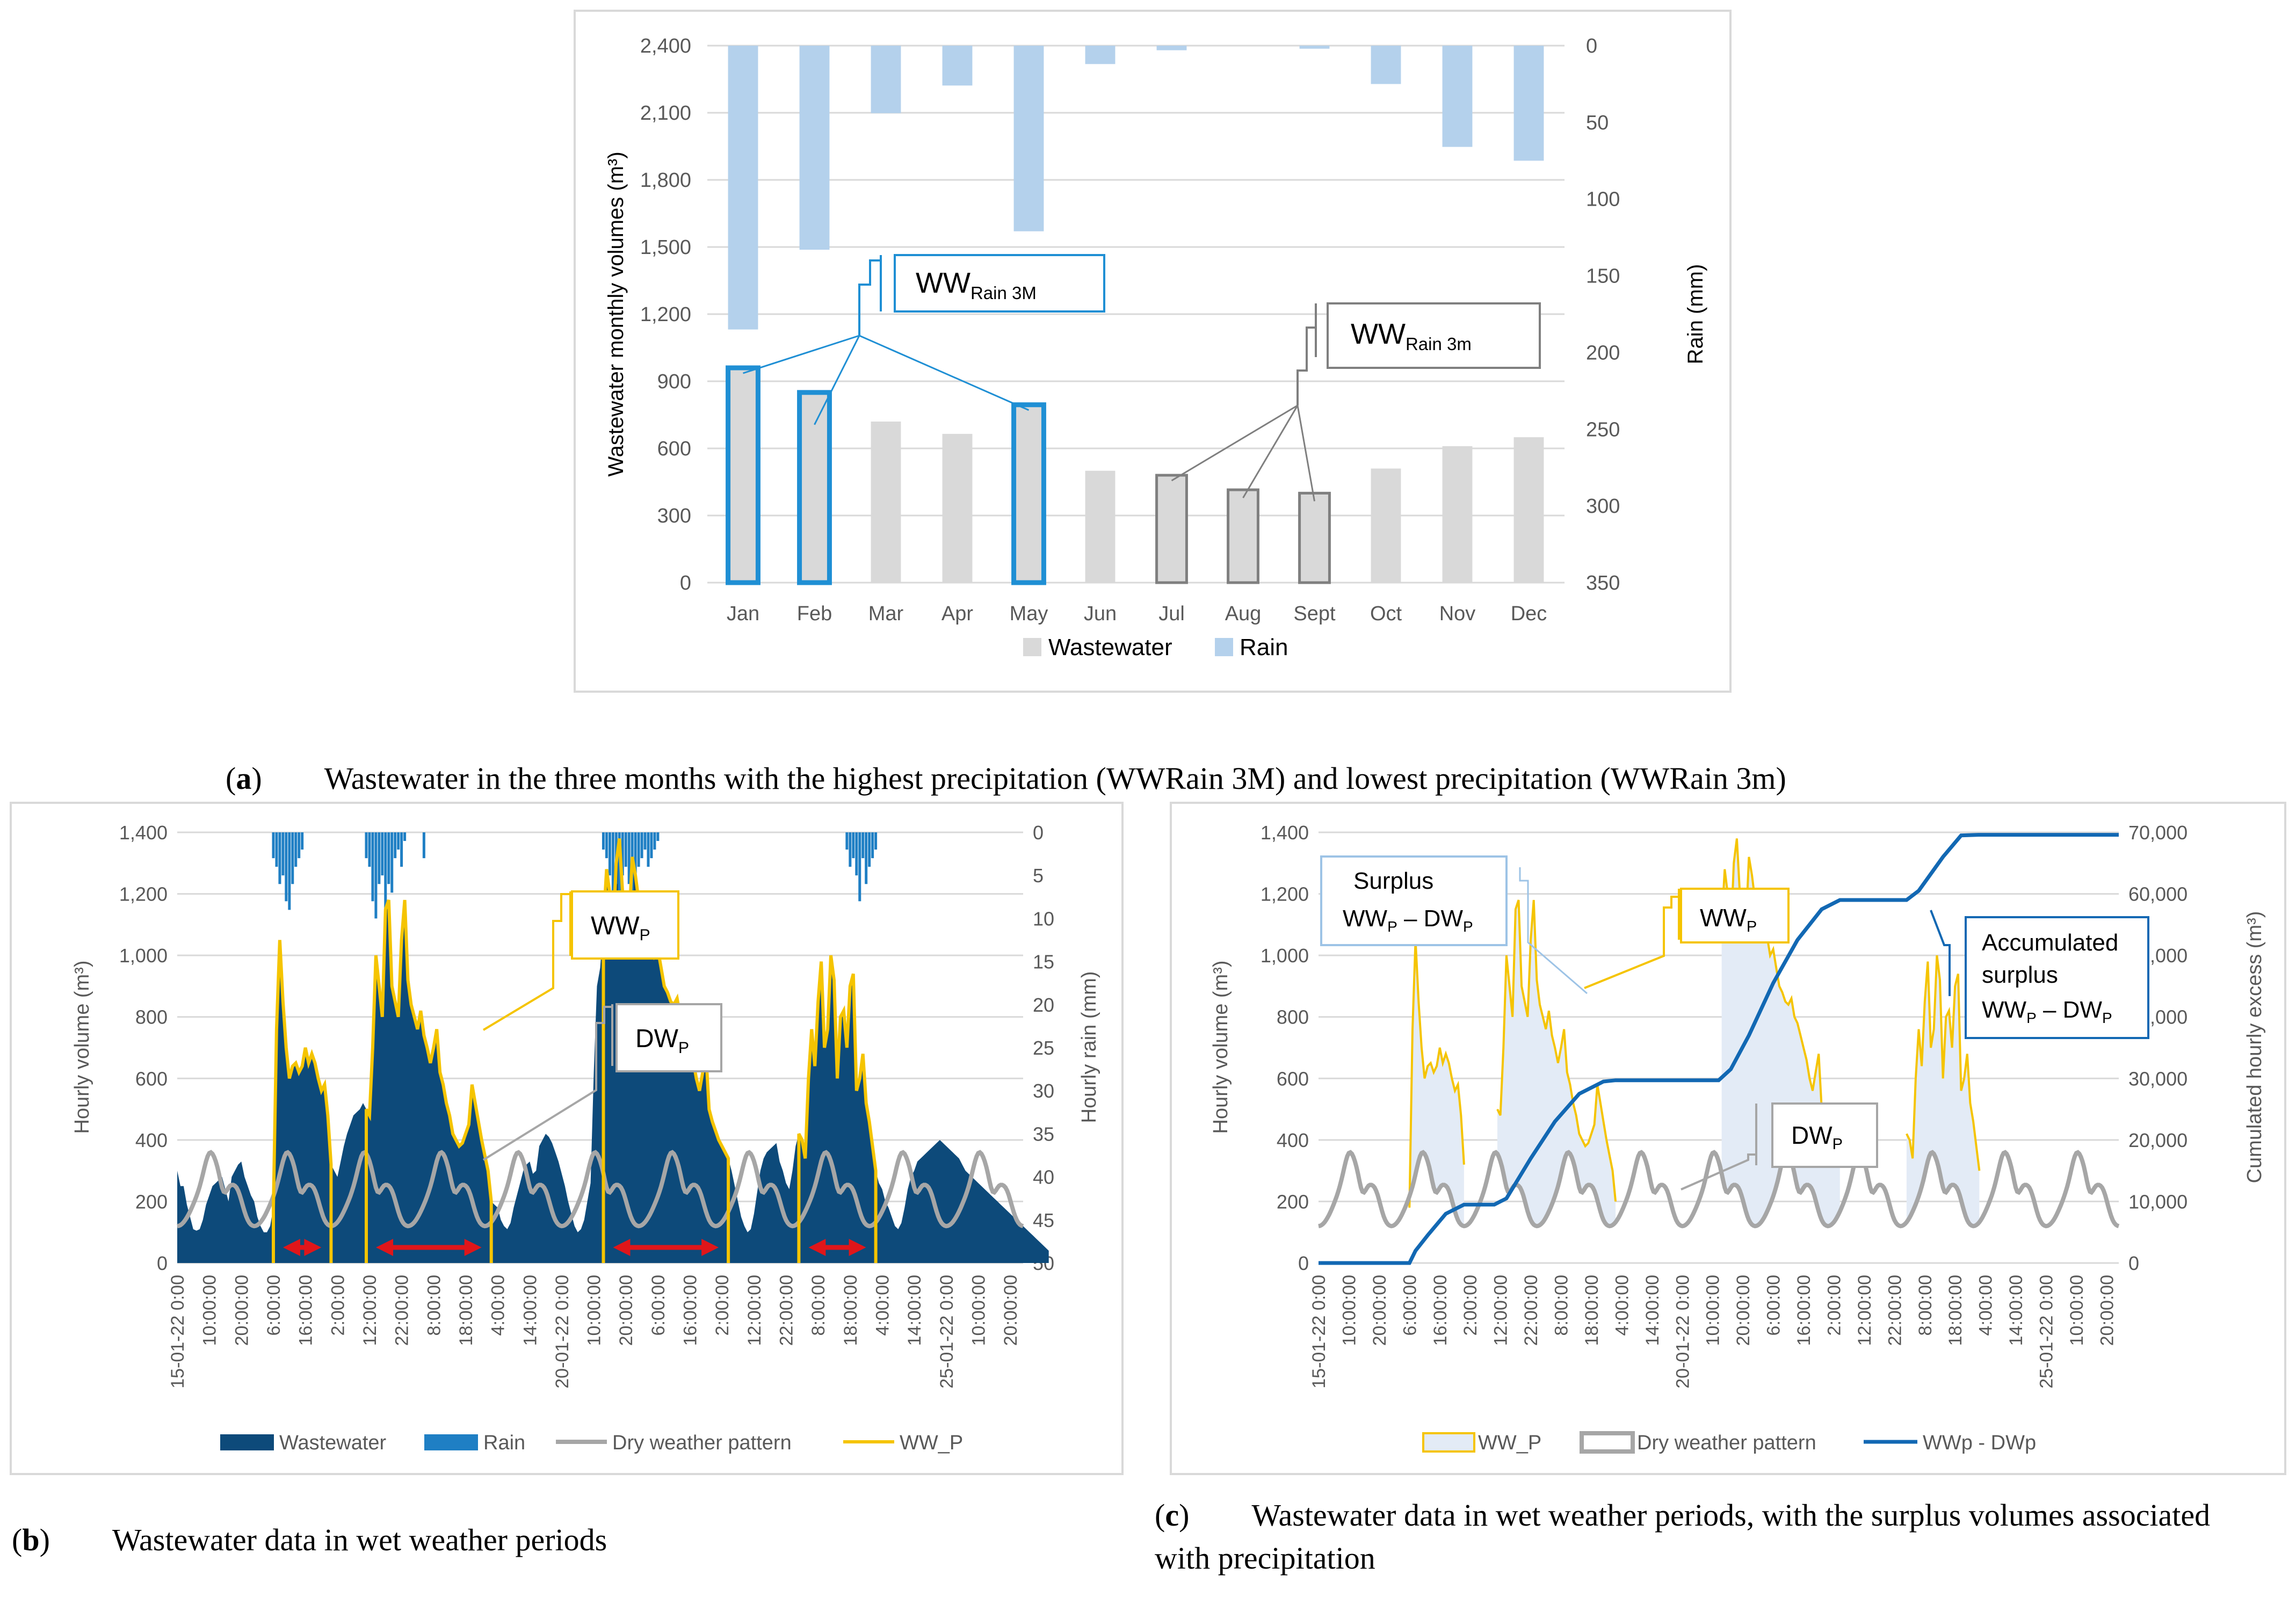 This screenshot has width=2296, height=1604. I want to click on y2-tick-label: 0, so click(1038, 833).